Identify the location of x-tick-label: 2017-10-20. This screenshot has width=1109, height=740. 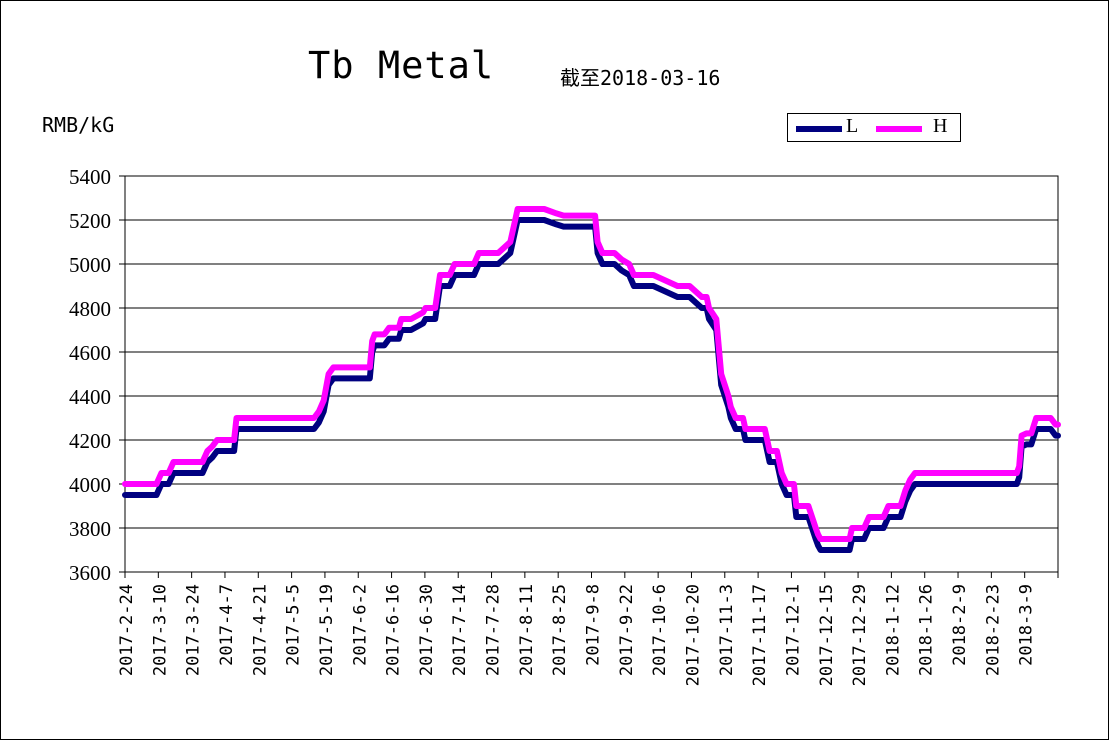
(693, 635).